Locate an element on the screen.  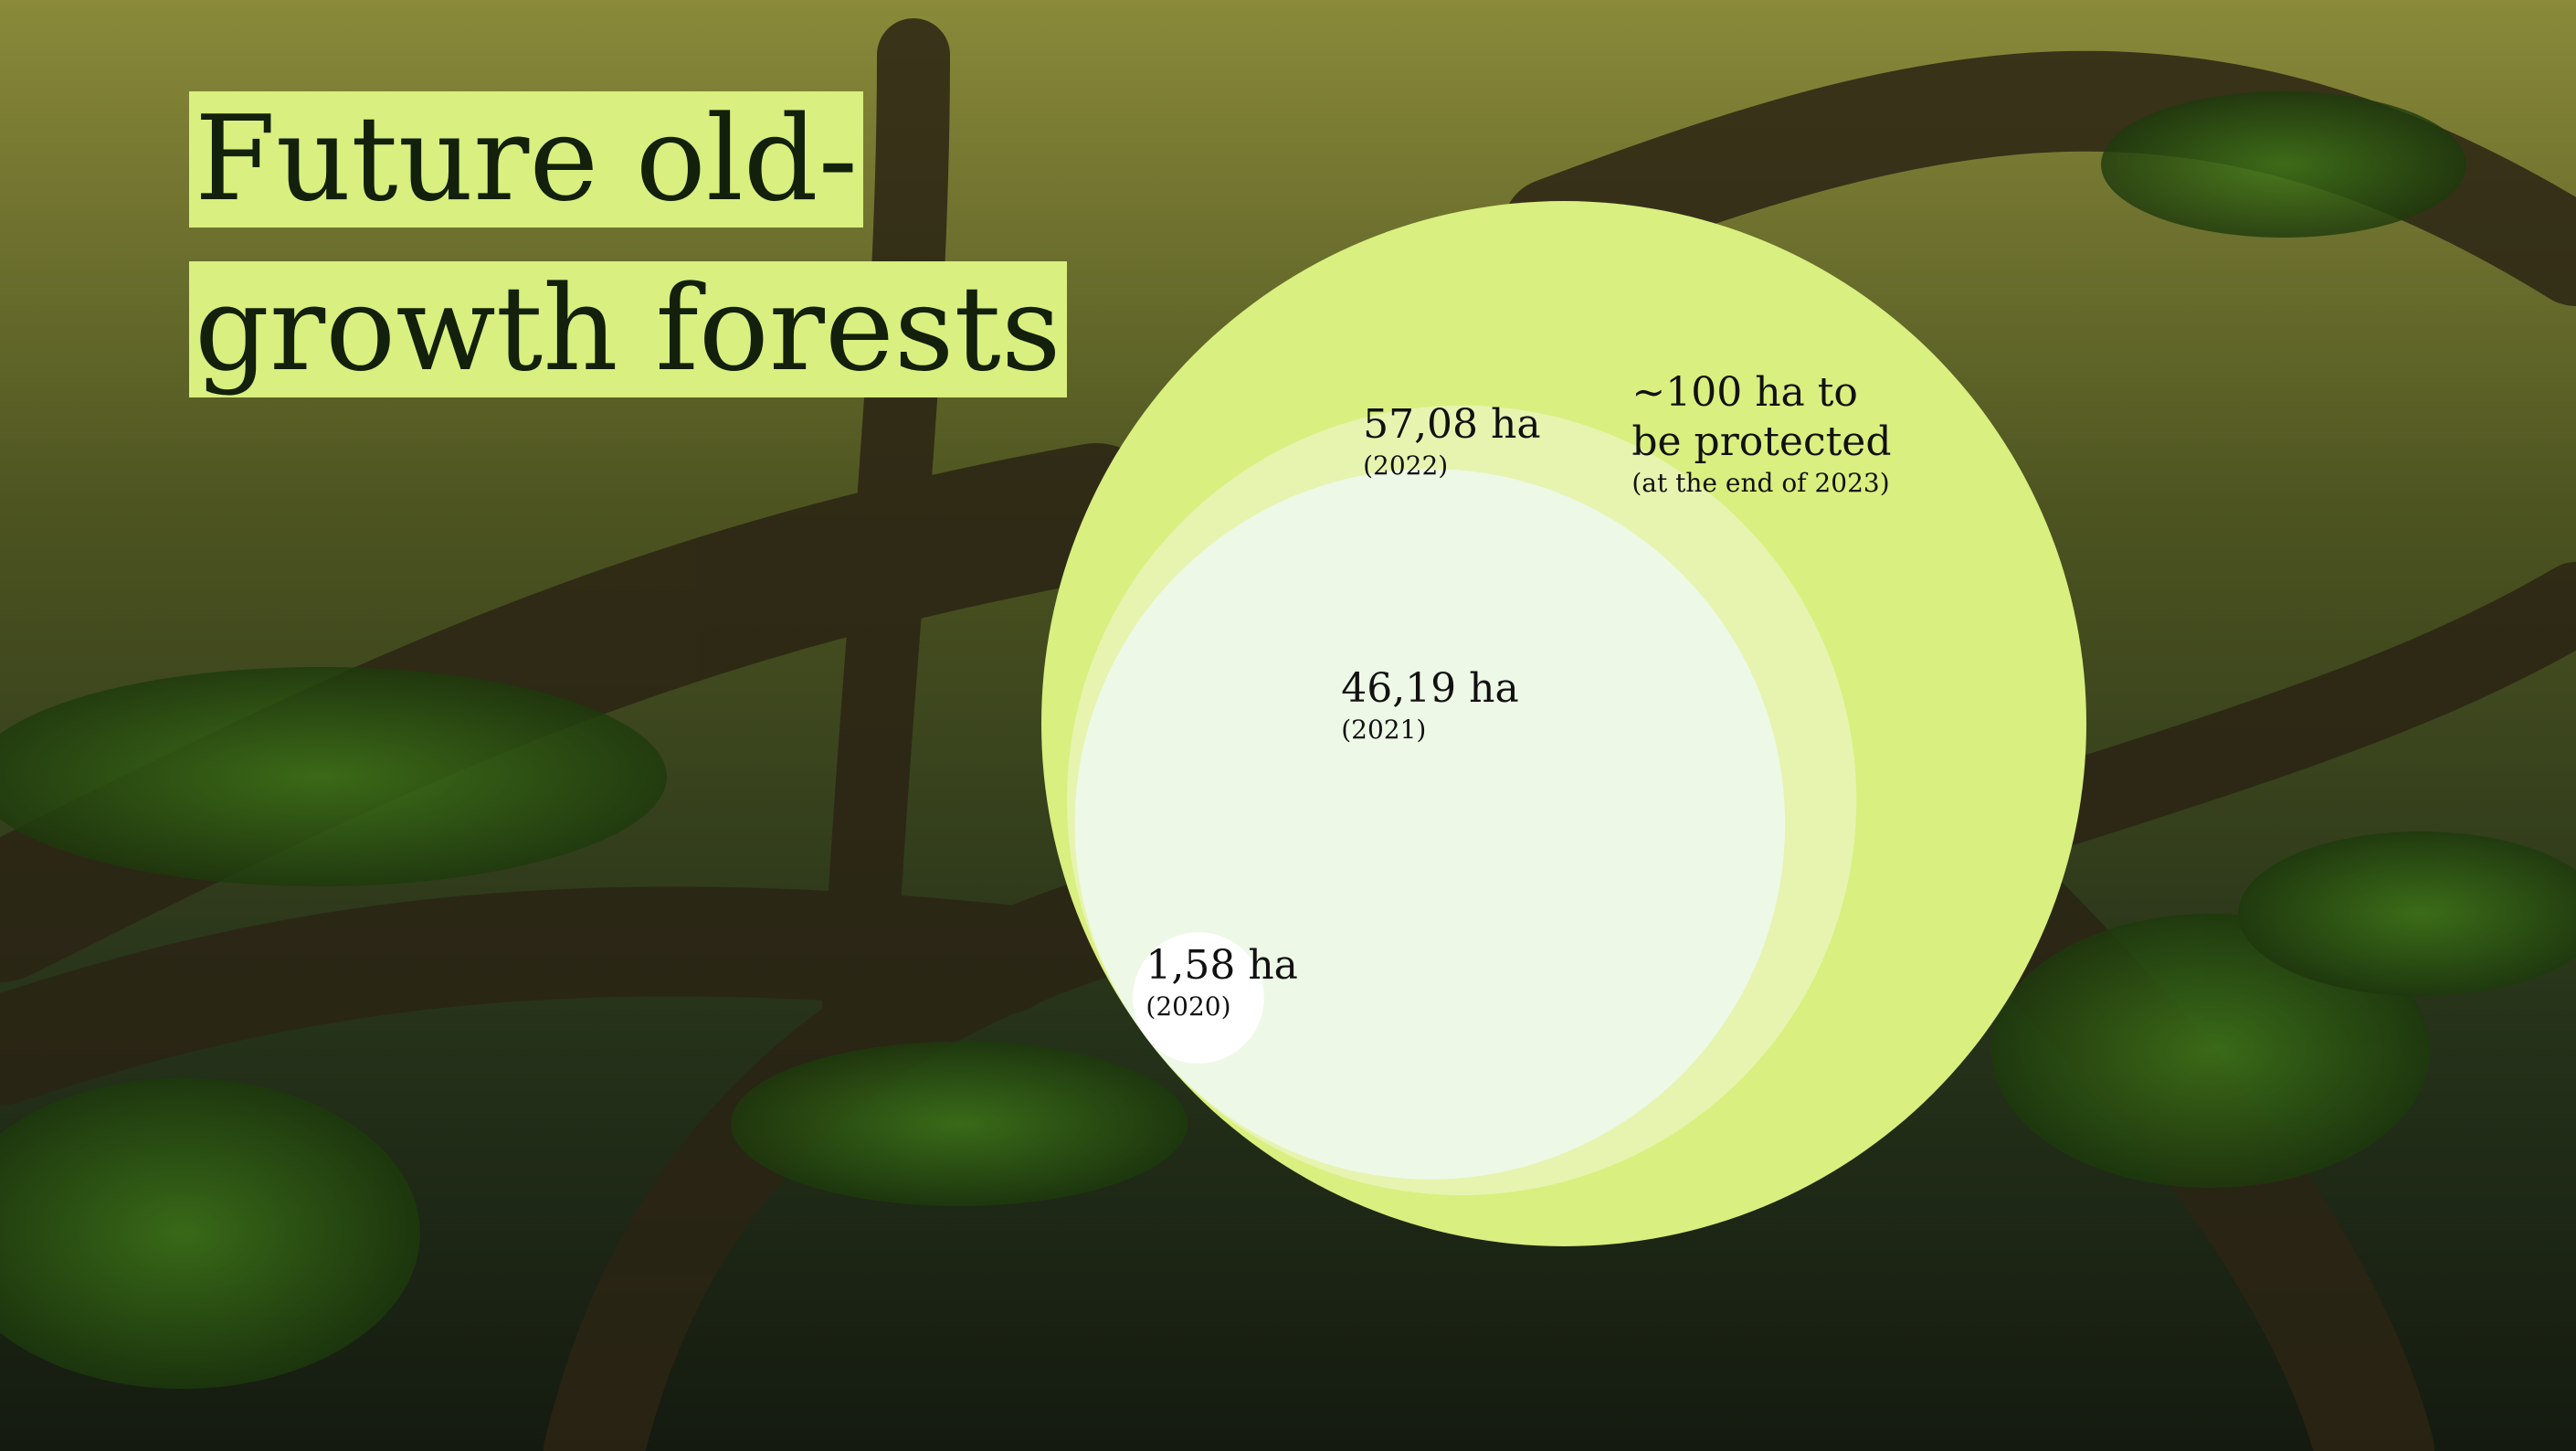
bubble-label: 57,08 ha (2022) is located at coordinates (1500, 441).